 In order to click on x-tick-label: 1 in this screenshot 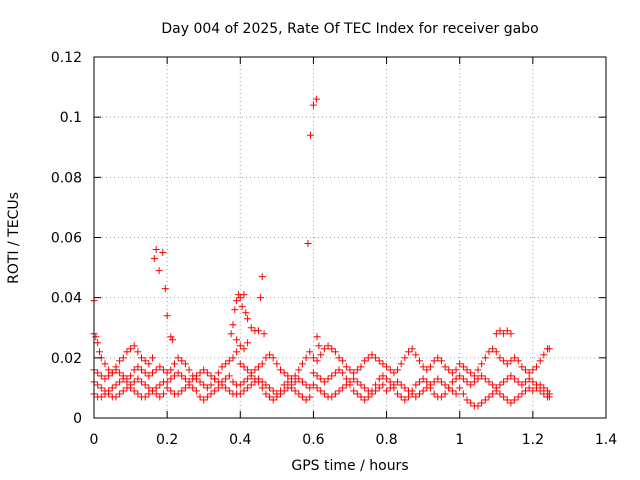, I will do `click(459, 440)`.